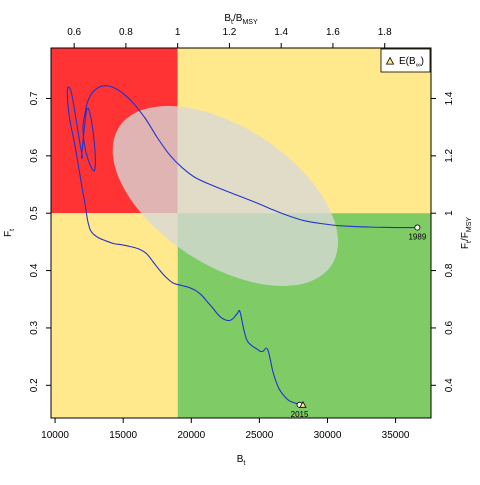  I want to click on y-tick-label: 0.7, so click(34, 98).